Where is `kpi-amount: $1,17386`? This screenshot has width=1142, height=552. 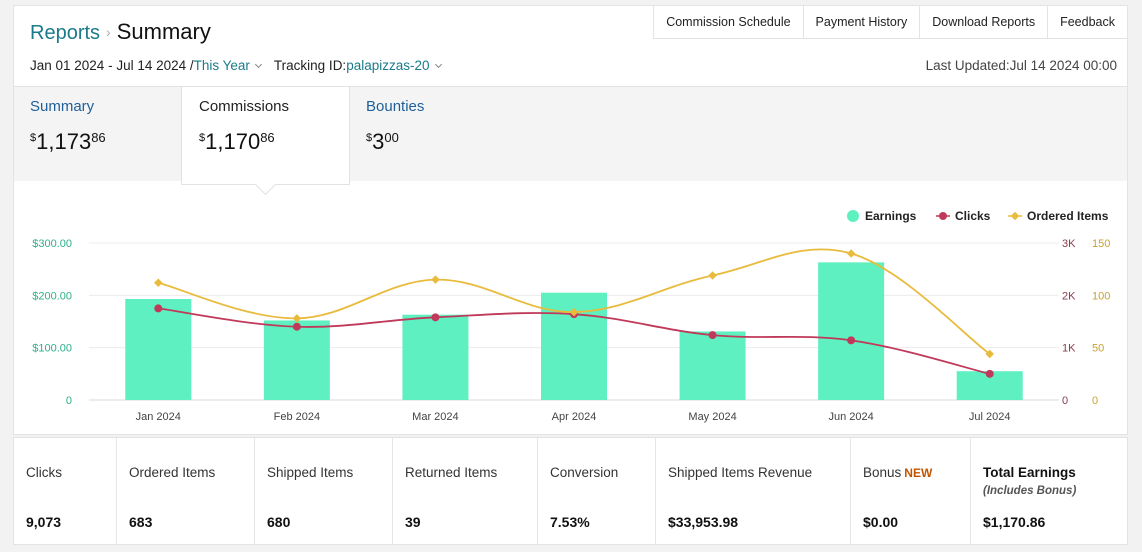 kpi-amount: $1,17386 is located at coordinates (68, 141).